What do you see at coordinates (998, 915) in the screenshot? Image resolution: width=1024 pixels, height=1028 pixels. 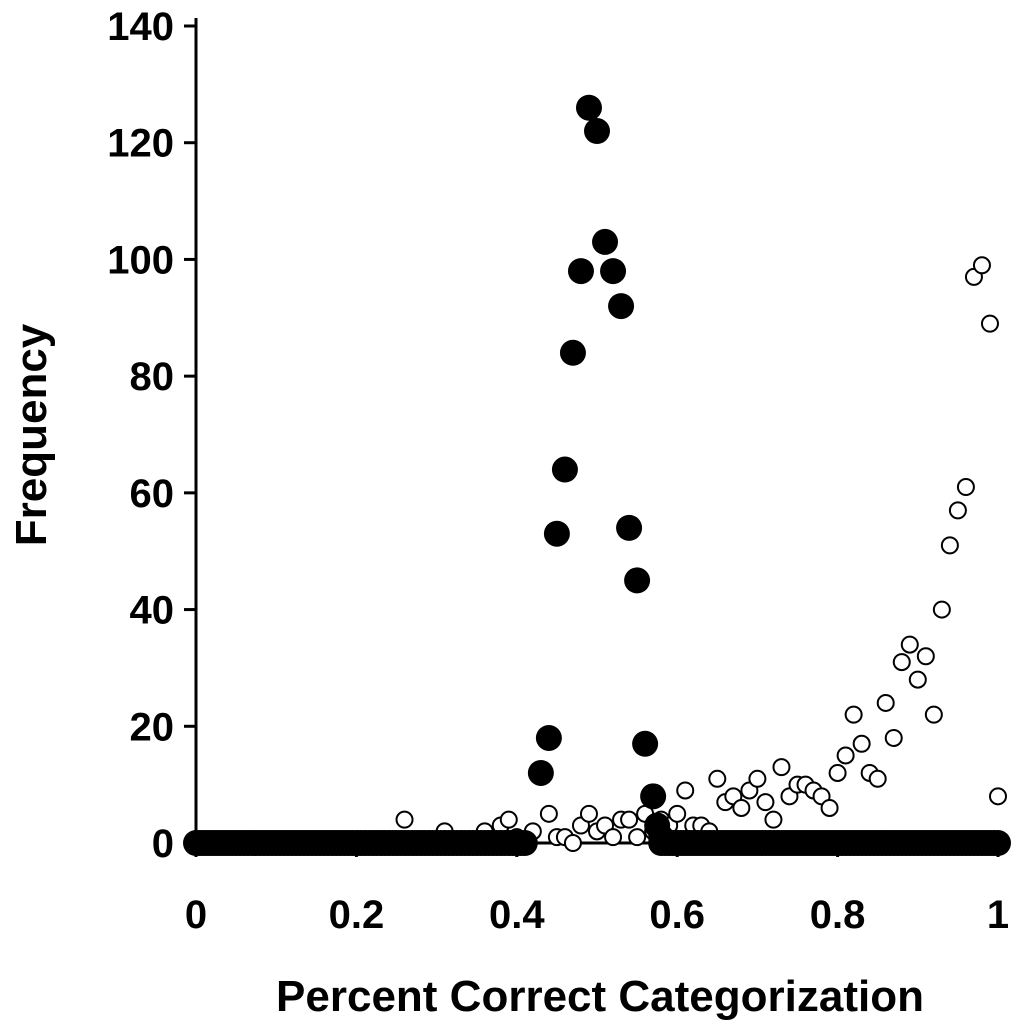 I see `x-tick-label: 1` at bounding box center [998, 915].